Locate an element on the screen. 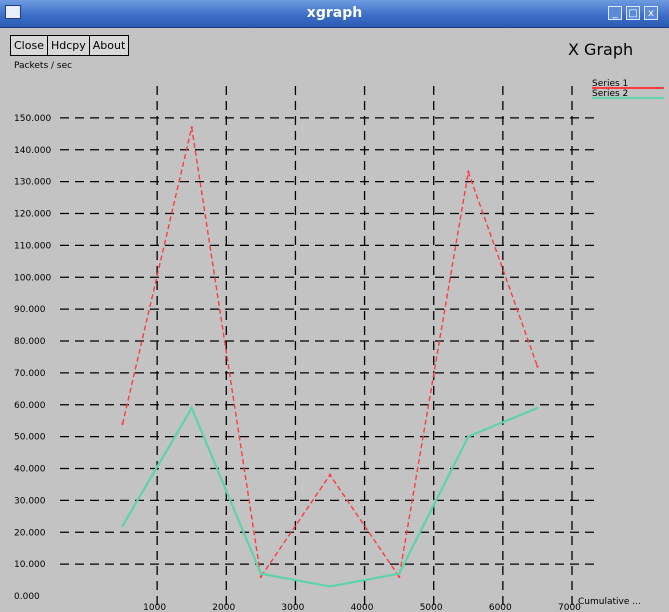 The width and height of the screenshot is (669, 612). y-tick-label: 150.000 is located at coordinates (32, 119).